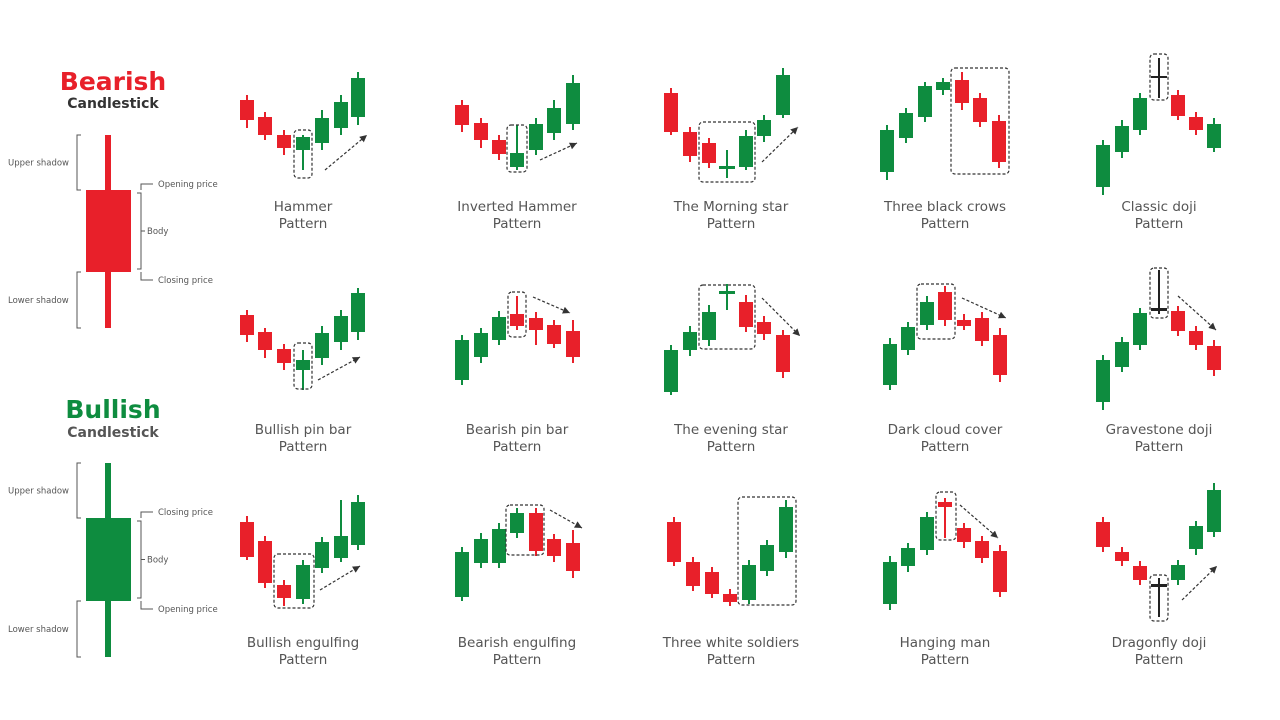  Describe the element at coordinates (517, 643) in the screenshot. I see `pattern-label: Bearish engulfing` at that location.